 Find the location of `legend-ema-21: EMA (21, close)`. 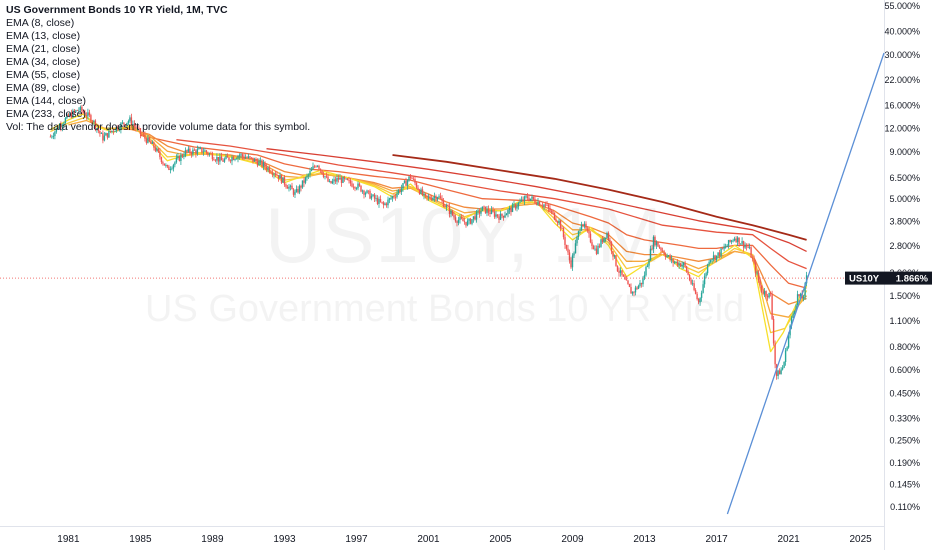

legend-ema-21: EMA (21, close) is located at coordinates (43, 49).